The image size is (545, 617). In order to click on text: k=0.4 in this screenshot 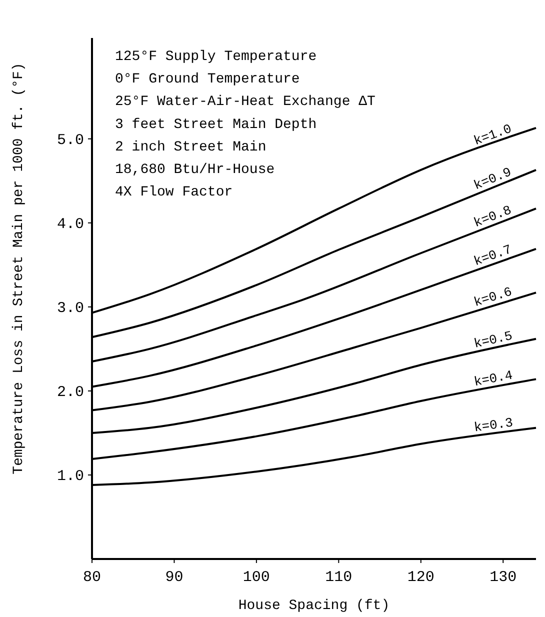, I will do `click(493, 379)`.